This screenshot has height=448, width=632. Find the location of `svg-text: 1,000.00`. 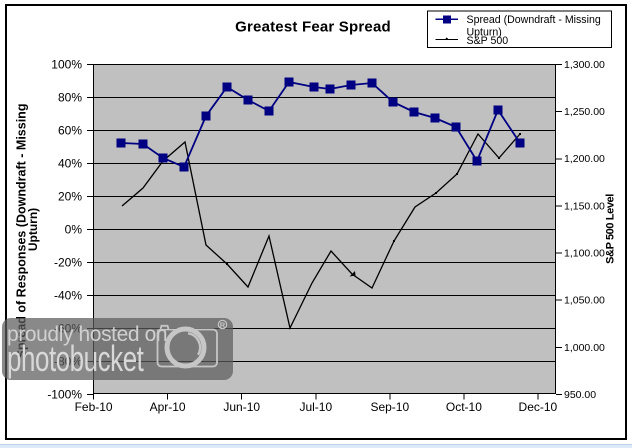

svg-text: 1,000.00 is located at coordinates (584, 348).